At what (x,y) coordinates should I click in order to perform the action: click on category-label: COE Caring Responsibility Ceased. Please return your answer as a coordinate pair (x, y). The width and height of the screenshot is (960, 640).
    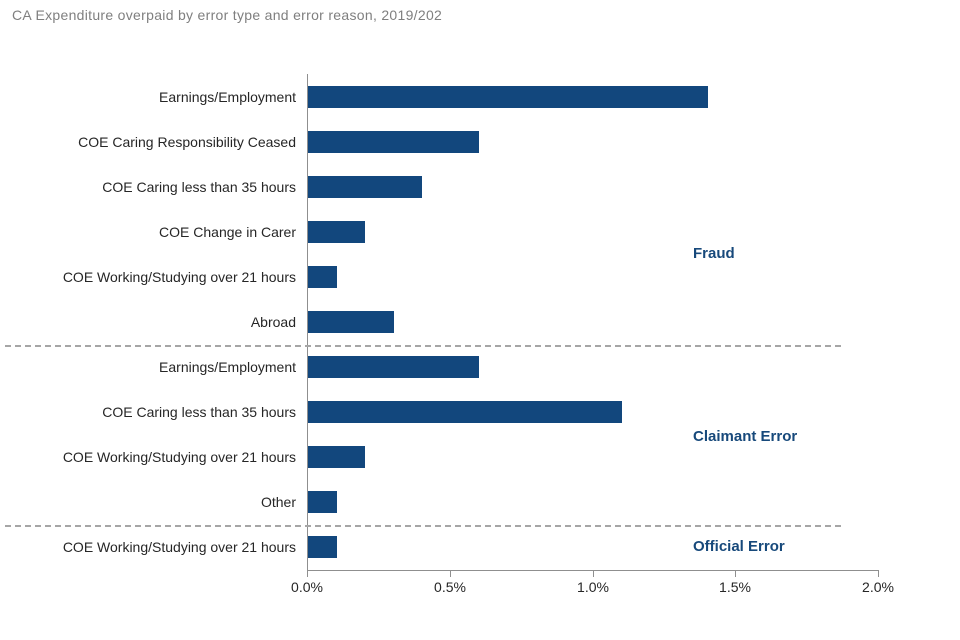
    Looking at the image, I should click on (187, 142).